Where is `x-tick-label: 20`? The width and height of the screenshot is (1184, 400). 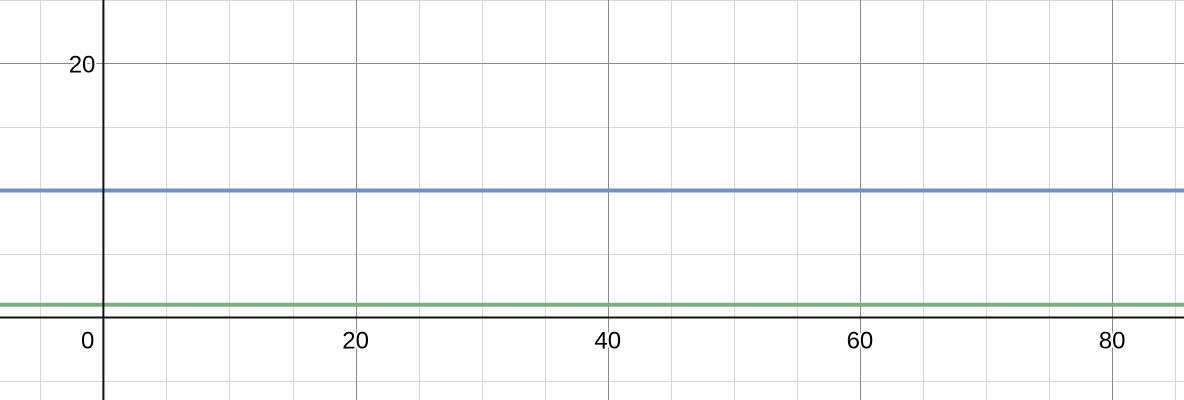 x-tick-label: 20 is located at coordinates (355, 340).